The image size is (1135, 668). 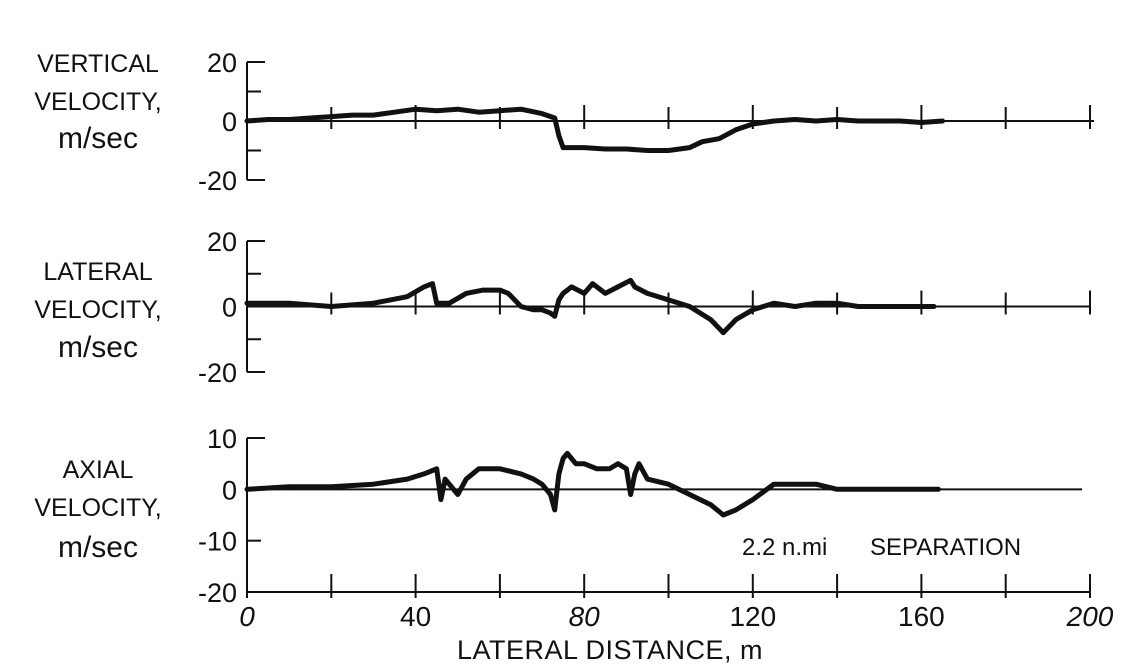 I want to click on series-line, so click(x=592, y=484).